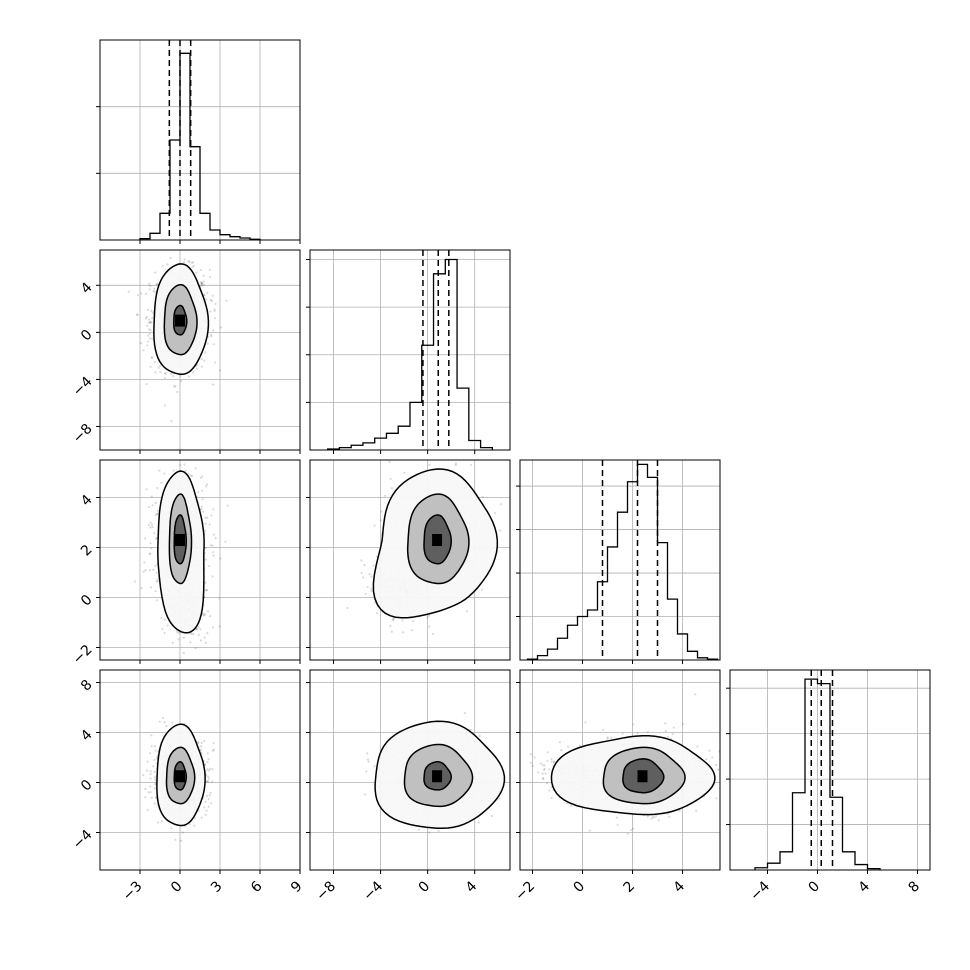 This screenshot has width=970, height=970. Describe the element at coordinates (87, 686) in the screenshot. I see `y-tick-label: 8` at that location.